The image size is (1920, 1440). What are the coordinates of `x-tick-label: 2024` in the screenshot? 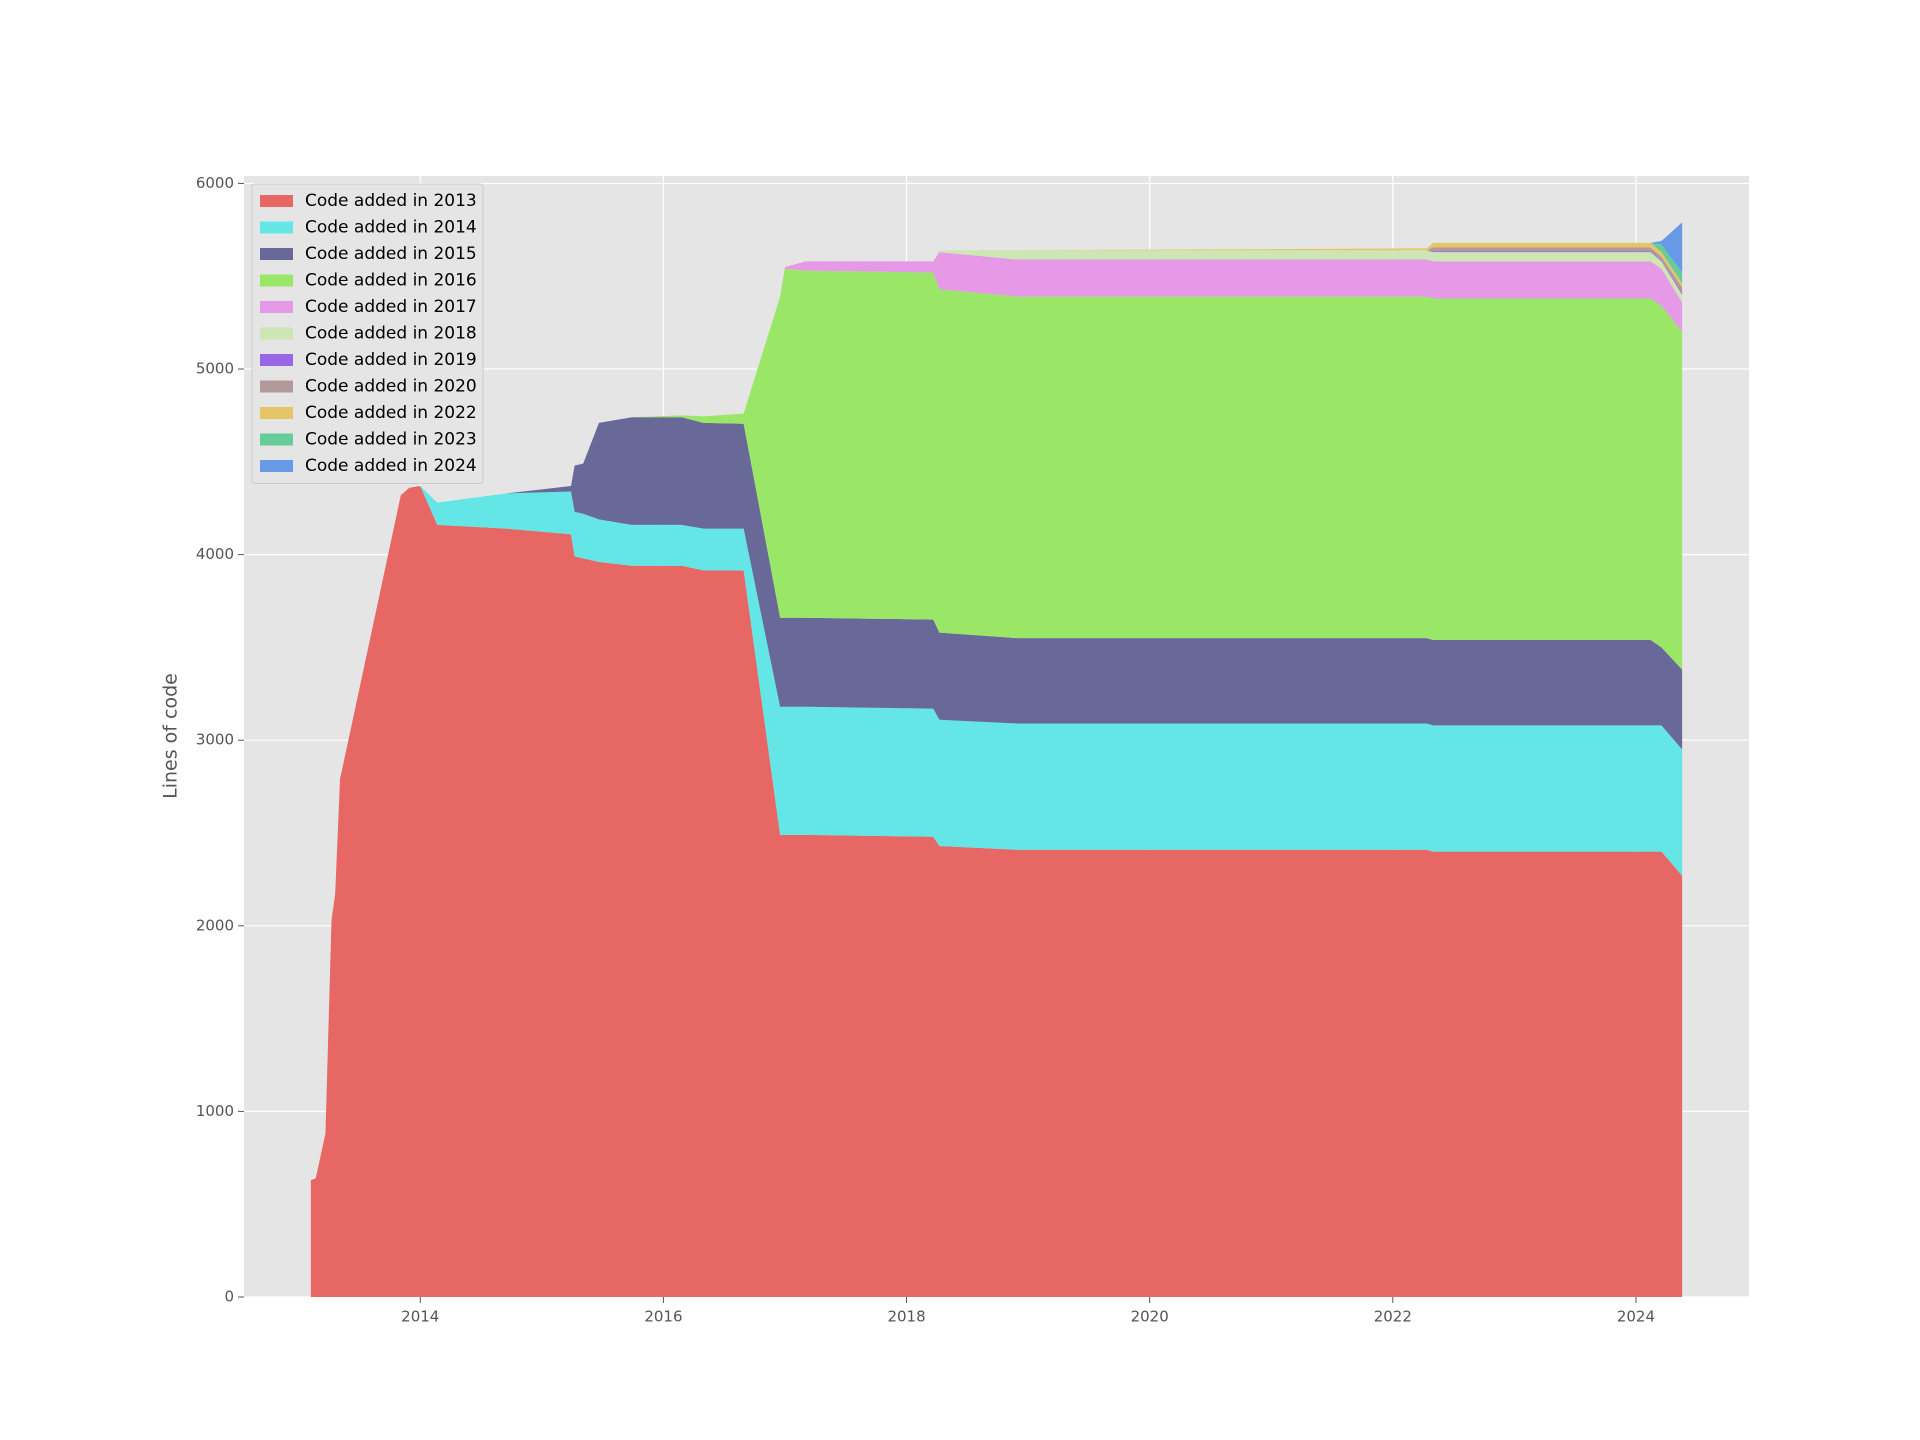 It's located at (1636, 1317).